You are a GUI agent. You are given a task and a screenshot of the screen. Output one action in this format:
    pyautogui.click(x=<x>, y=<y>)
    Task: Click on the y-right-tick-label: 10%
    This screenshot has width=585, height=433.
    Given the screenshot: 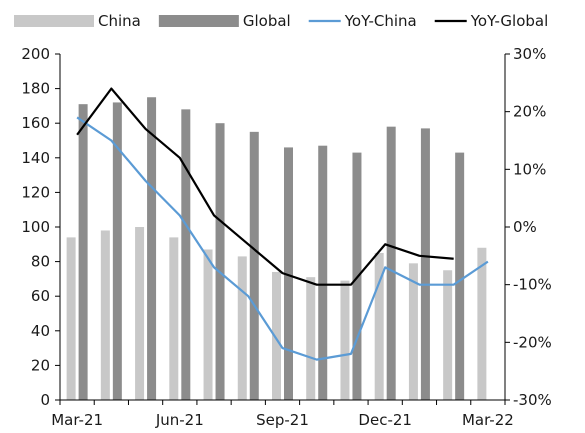 What is the action you would take?
    pyautogui.click(x=529, y=169)
    